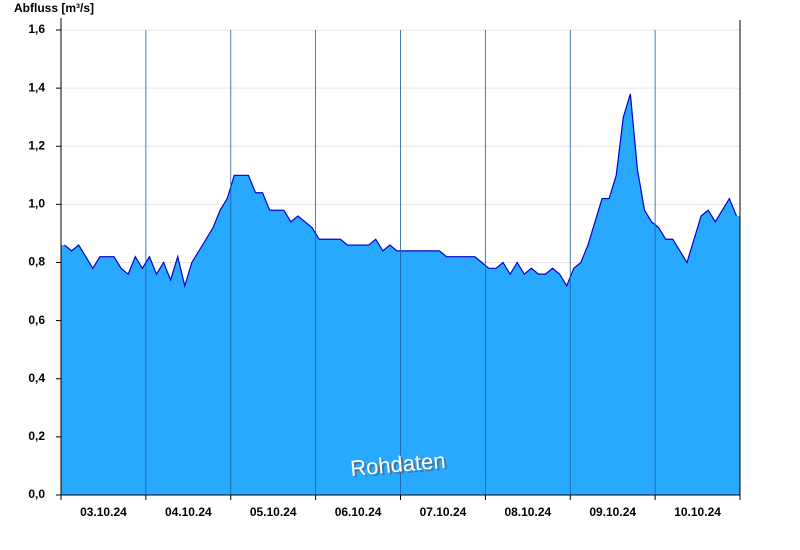 Image resolution: width=800 pixels, height=550 pixels. What do you see at coordinates (36, 204) in the screenshot?
I see `y-tick-label: 1,0` at bounding box center [36, 204].